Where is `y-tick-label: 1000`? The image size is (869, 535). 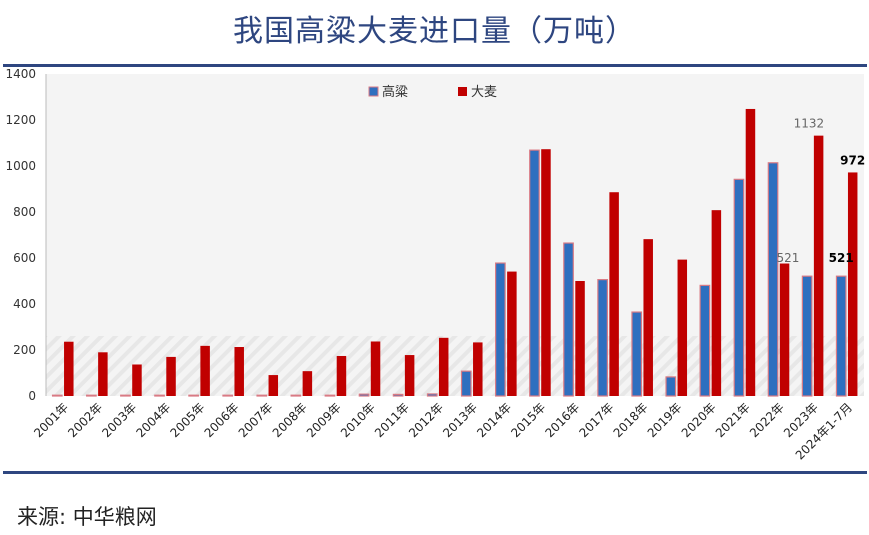 y-tick-label: 1000 is located at coordinates (20, 166).